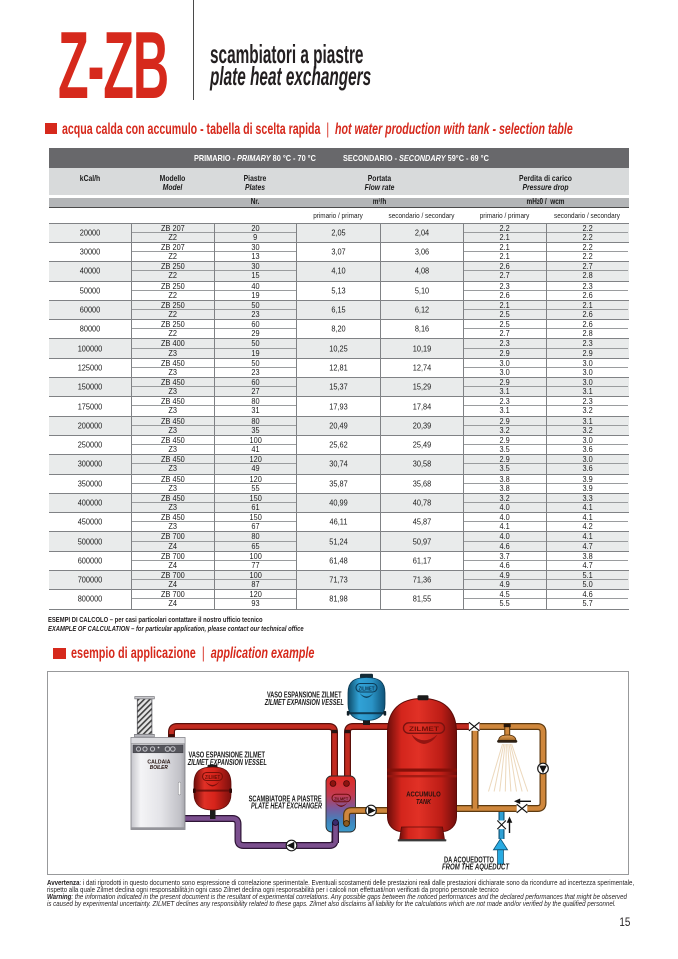 The image size is (678, 959). I want to click on svg-text: ACCUMULO, so click(423, 793).